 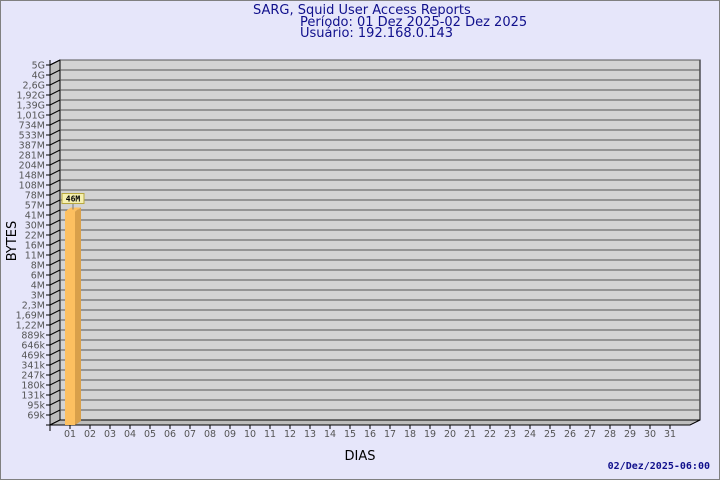 I want to click on x-tick-label: 31, so click(x=670, y=434).